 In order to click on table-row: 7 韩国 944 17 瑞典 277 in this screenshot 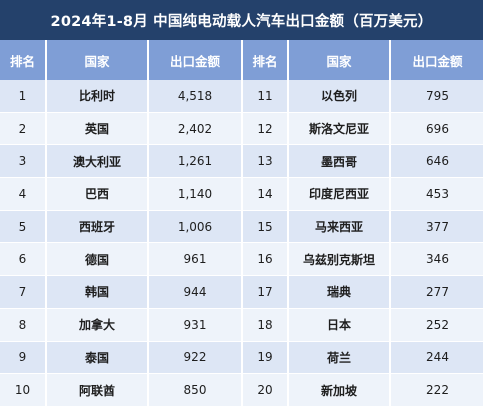, I will do `click(241, 292)`.